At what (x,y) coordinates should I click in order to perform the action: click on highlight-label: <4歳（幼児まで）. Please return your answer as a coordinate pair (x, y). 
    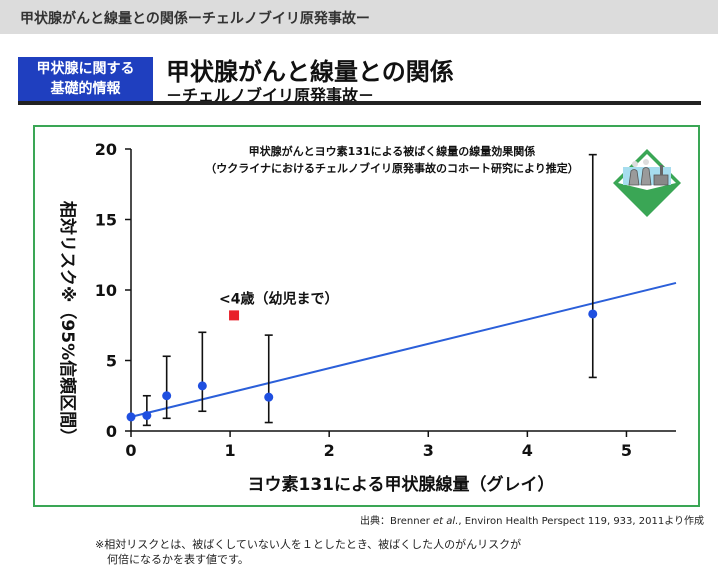
    Looking at the image, I should click on (278, 298).